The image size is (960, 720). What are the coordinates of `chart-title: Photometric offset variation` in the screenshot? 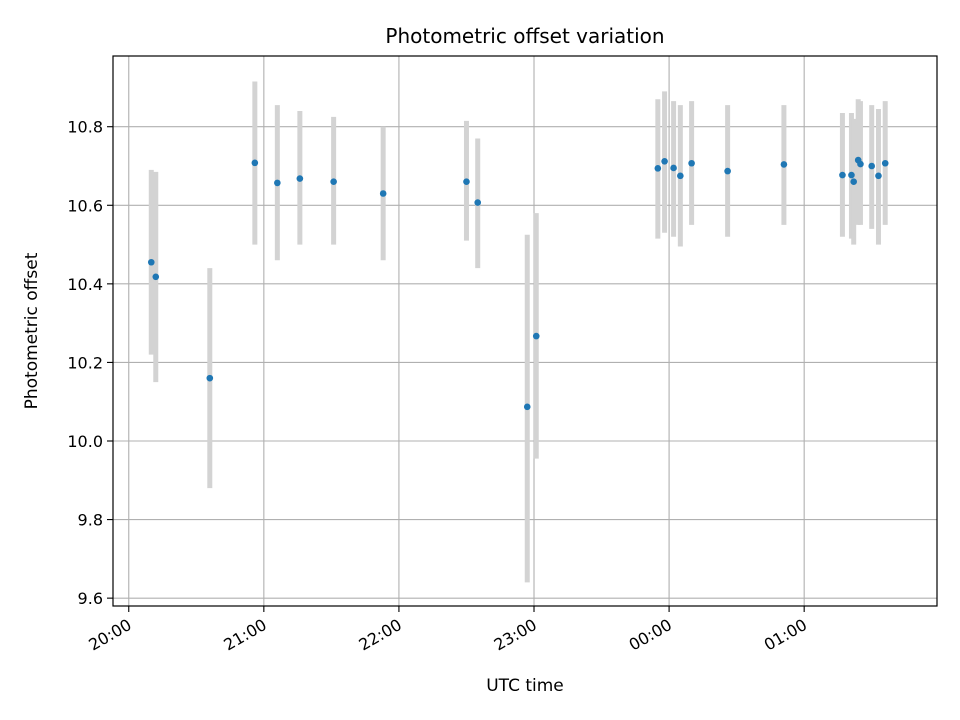 It's located at (524, 36).